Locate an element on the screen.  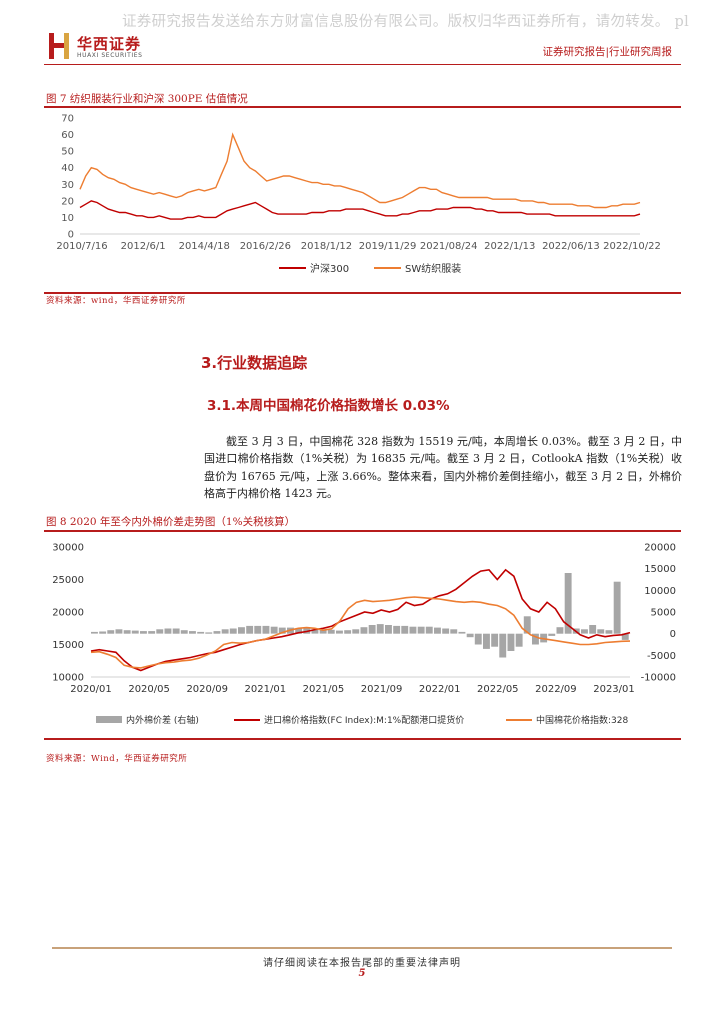
x-tick-label: 2012/6/1 is located at coordinates (143, 246).